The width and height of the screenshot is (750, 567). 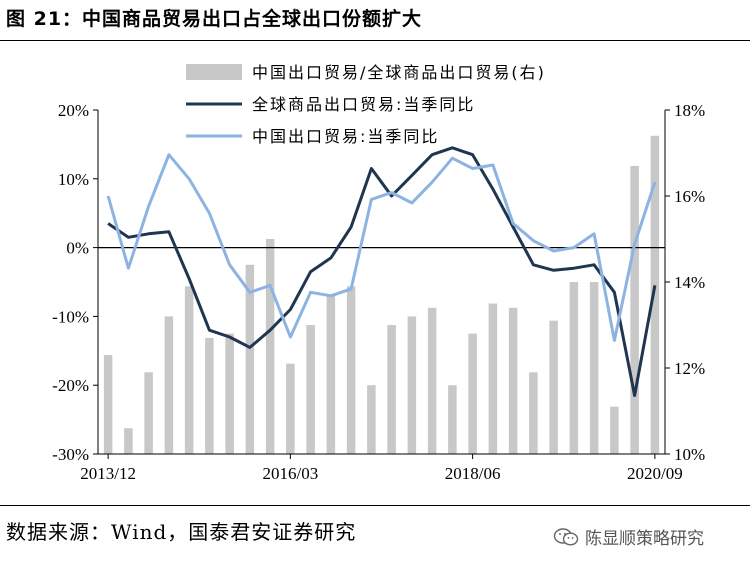 I want to click on top-rule, so click(x=375, y=40).